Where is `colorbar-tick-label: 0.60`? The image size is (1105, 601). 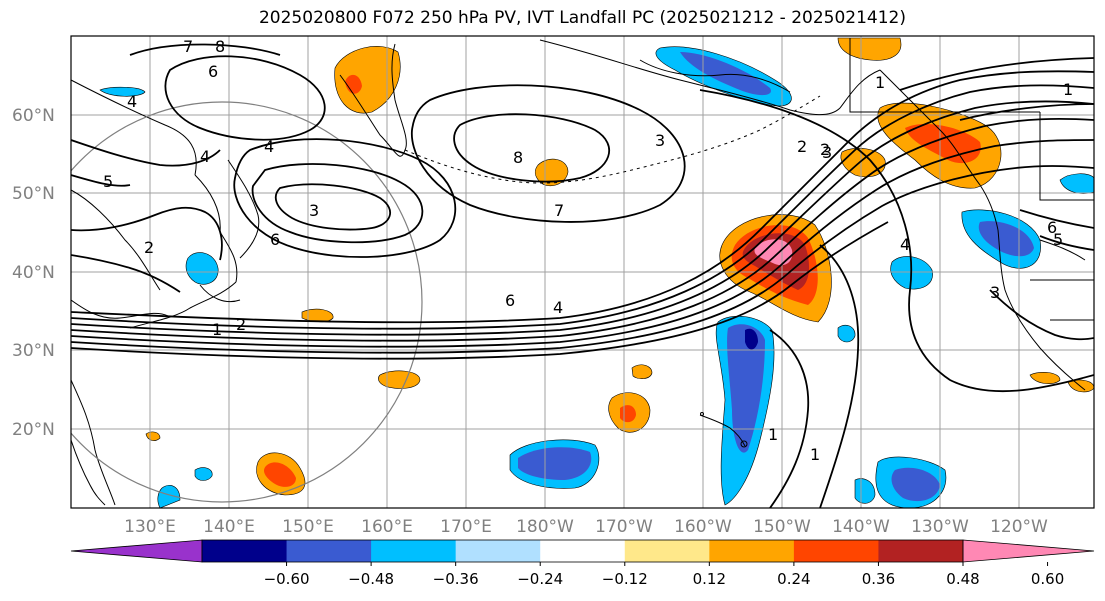 colorbar-tick-label: 0.60 is located at coordinates (1047, 579).